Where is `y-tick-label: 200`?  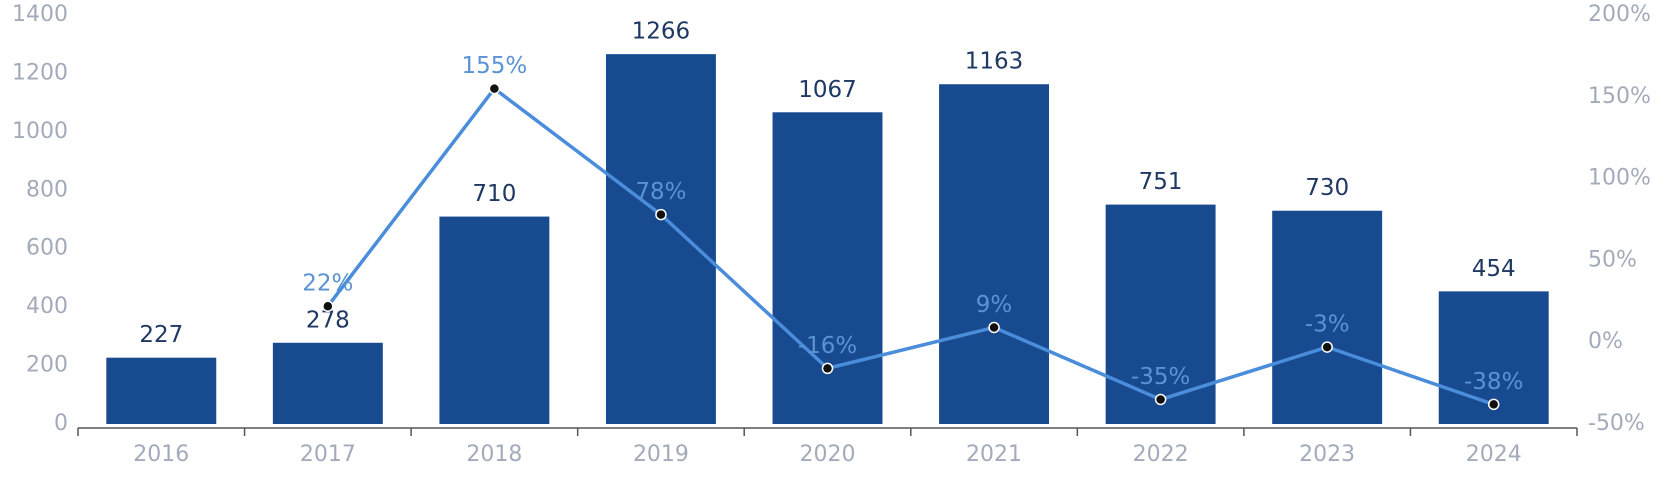 y-tick-label: 200 is located at coordinates (47, 365).